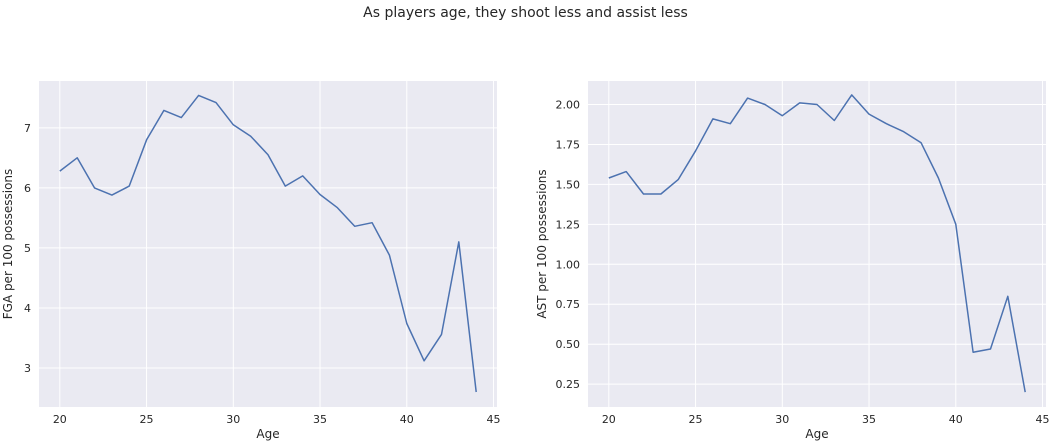 The height and width of the screenshot is (447, 1051). I want to click on y-tick-label: 2.00, so click(568, 104).